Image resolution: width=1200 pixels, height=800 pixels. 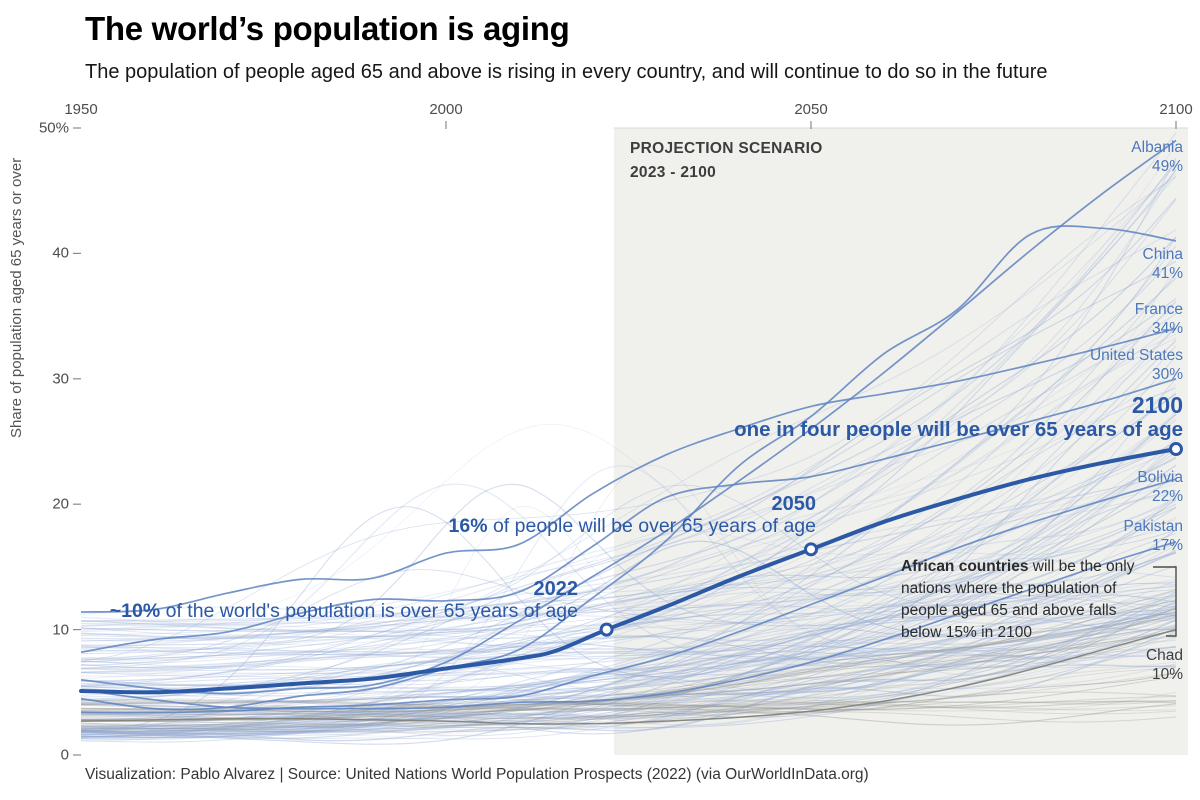 What do you see at coordinates (726, 161) in the screenshot?
I see `projection-scenario-label: PROJECTION SCENARIO 2023 - 2100` at bounding box center [726, 161].